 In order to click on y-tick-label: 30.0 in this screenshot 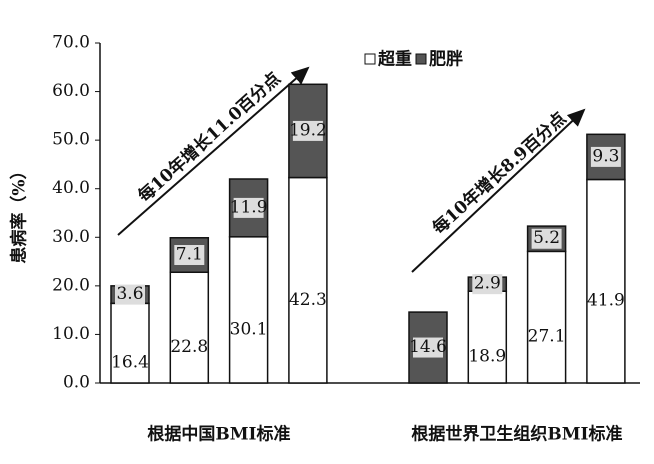, I will do `click(71, 237)`.